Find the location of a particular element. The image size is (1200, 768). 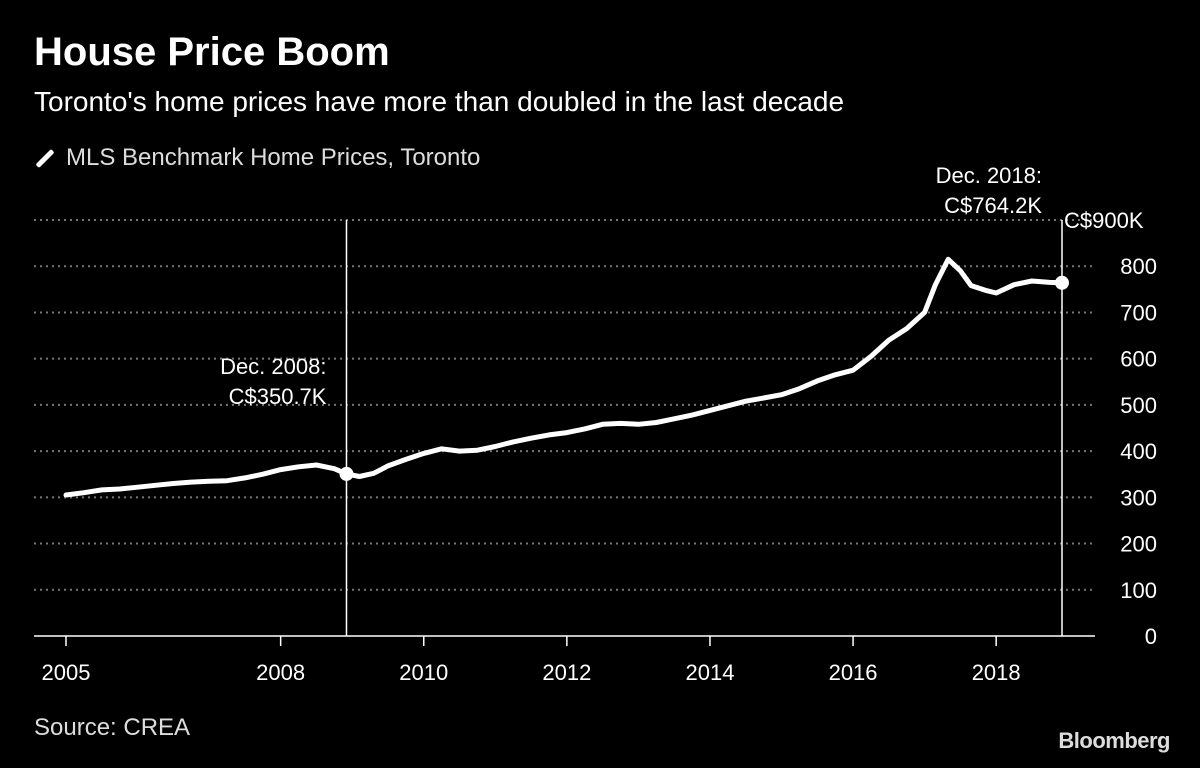

y-tick-label: 200 is located at coordinates (1138, 544).